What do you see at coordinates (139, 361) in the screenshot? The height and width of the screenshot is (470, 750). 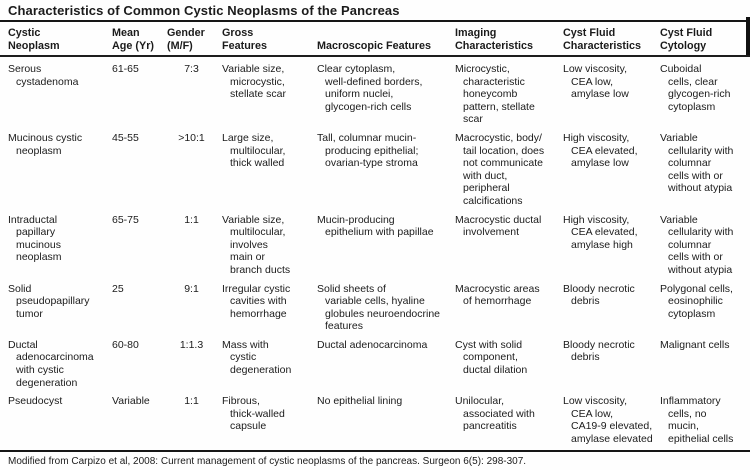 I see `cell-mean-age: 60-80` at bounding box center [139, 361].